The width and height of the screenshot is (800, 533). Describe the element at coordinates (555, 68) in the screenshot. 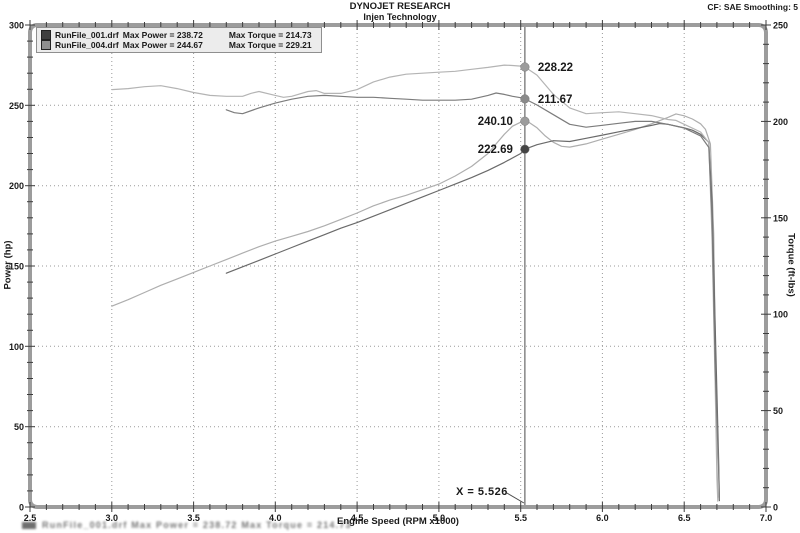

I see `cursor-value-label: 228.22` at that location.